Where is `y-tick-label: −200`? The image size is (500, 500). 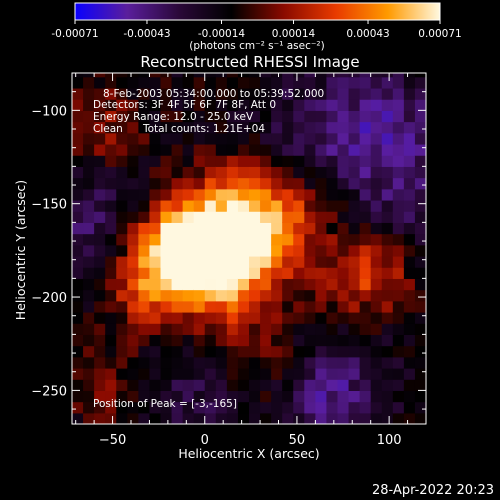 y-tick-label: −200 is located at coordinates (49, 298).